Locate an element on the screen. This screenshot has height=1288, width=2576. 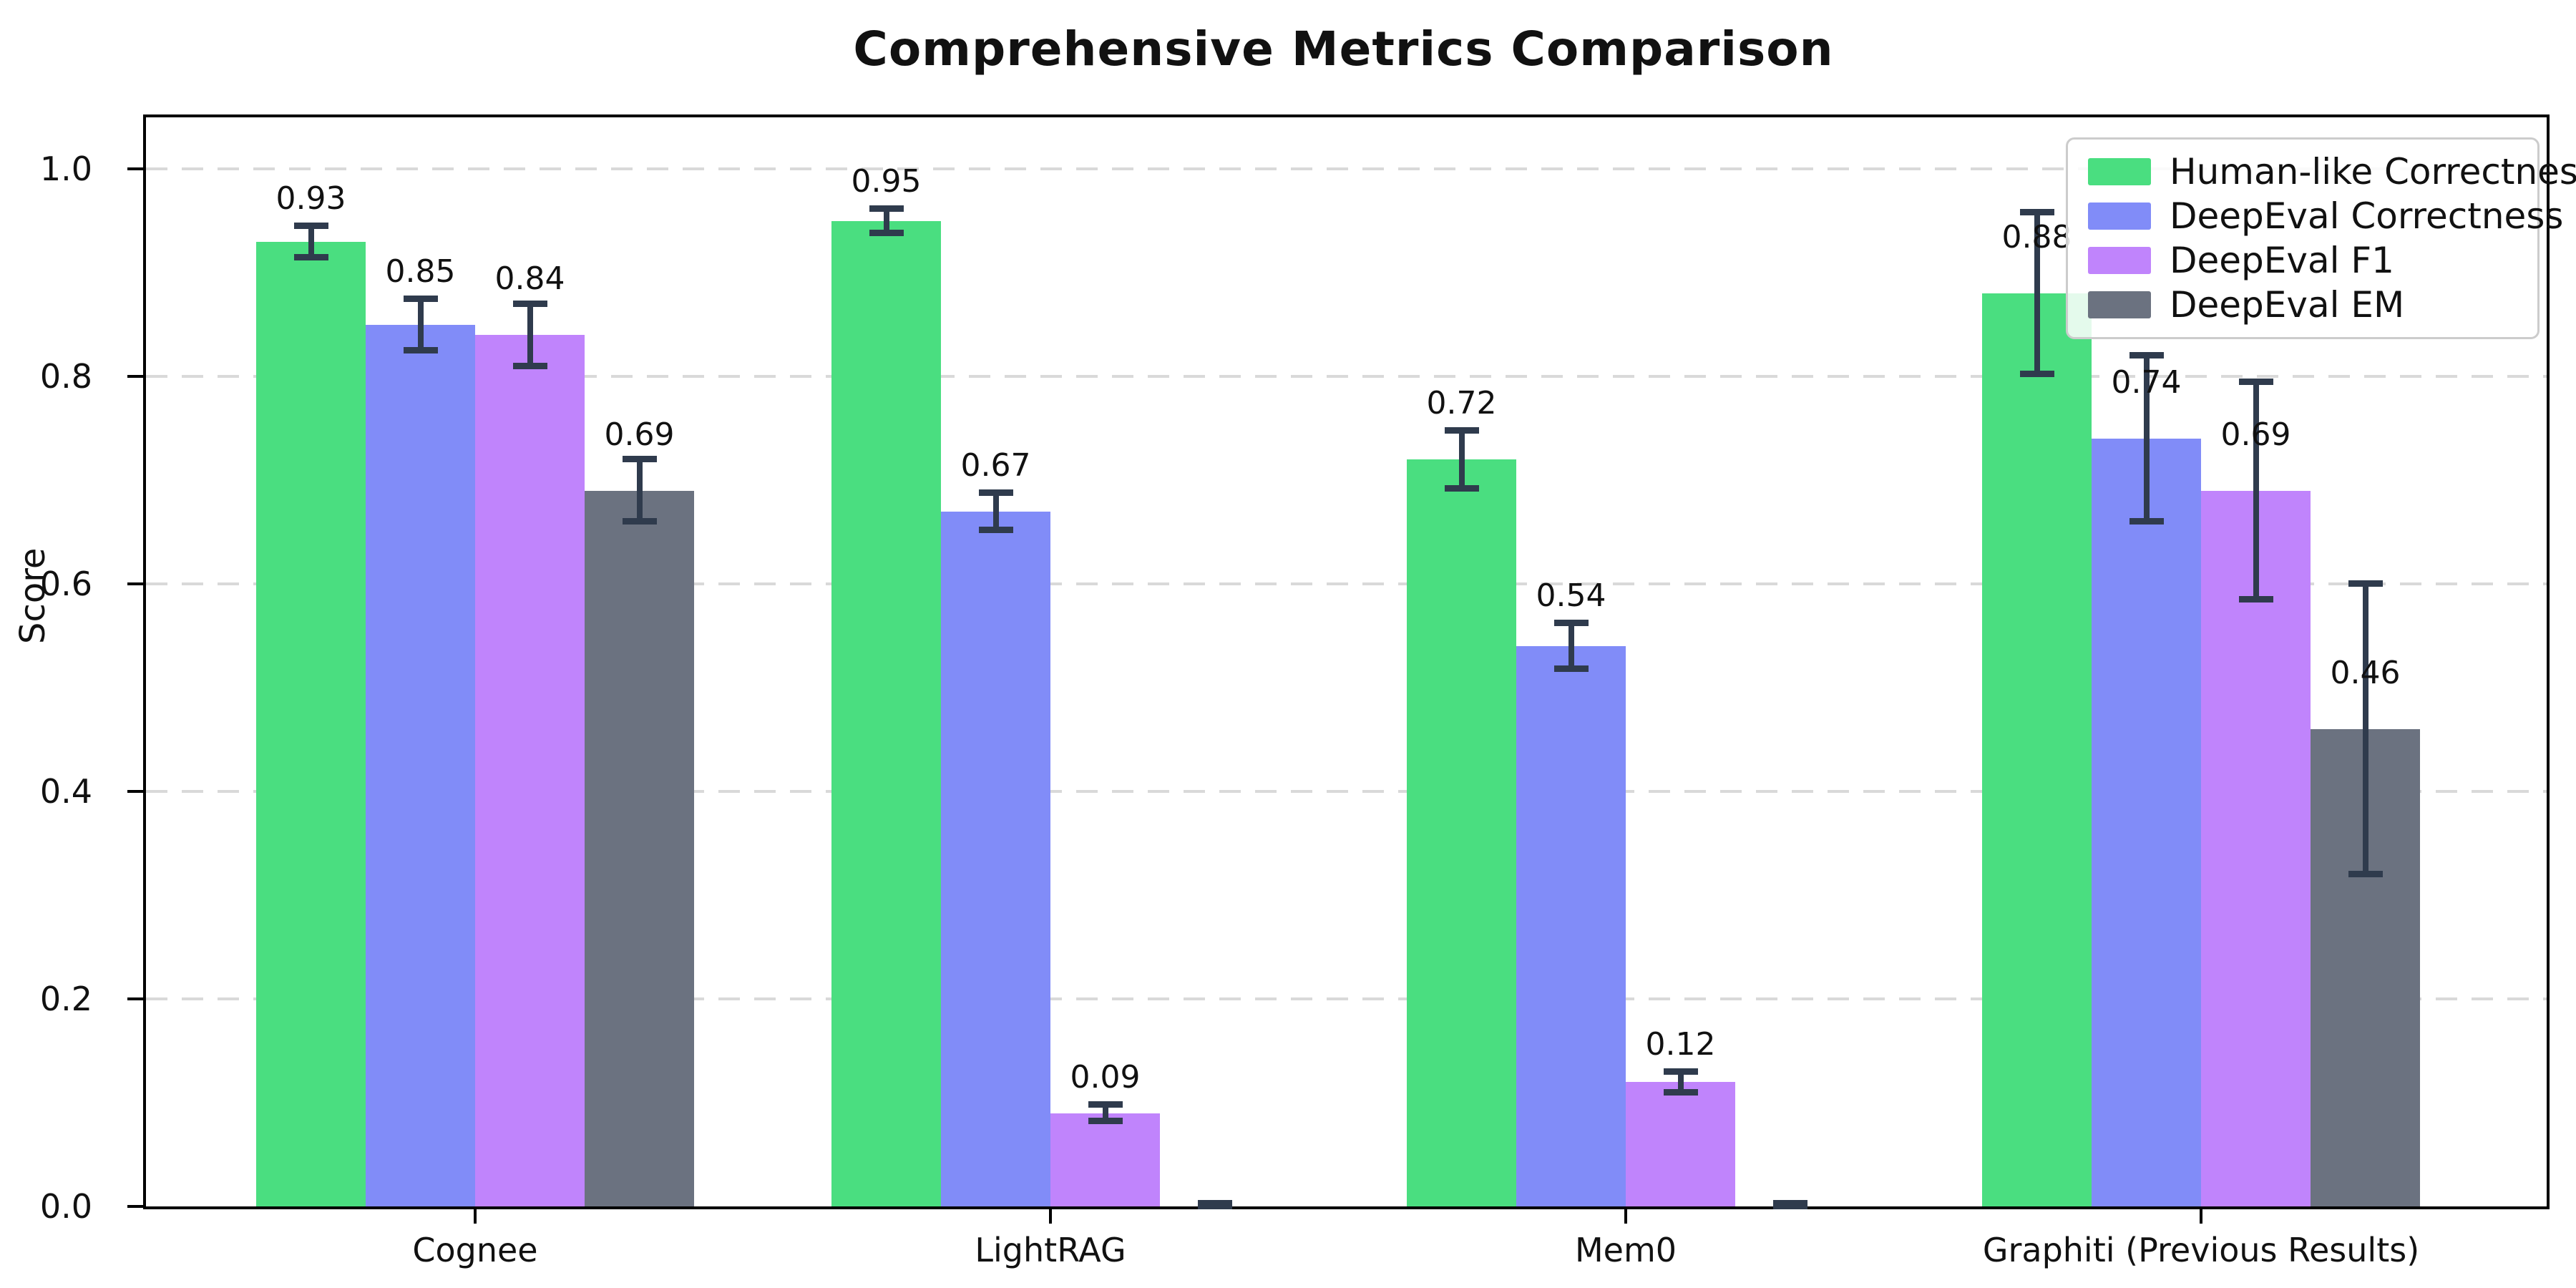
x-tick-label-cognee: Cognee is located at coordinates (475, 1250).